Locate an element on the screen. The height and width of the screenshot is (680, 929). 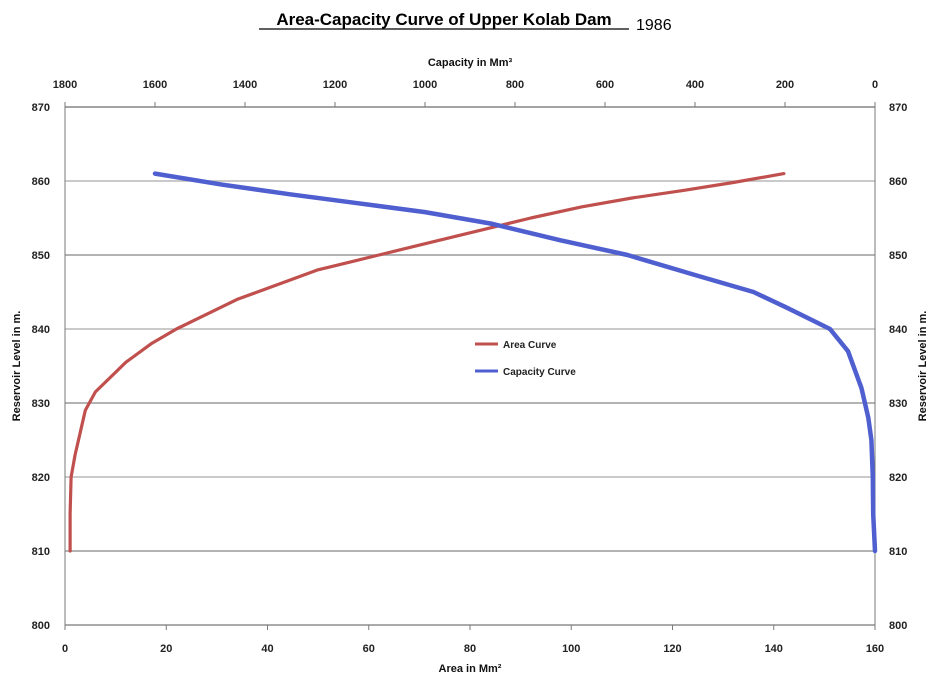
y-tick-right-860: 860 is located at coordinates (898, 182).